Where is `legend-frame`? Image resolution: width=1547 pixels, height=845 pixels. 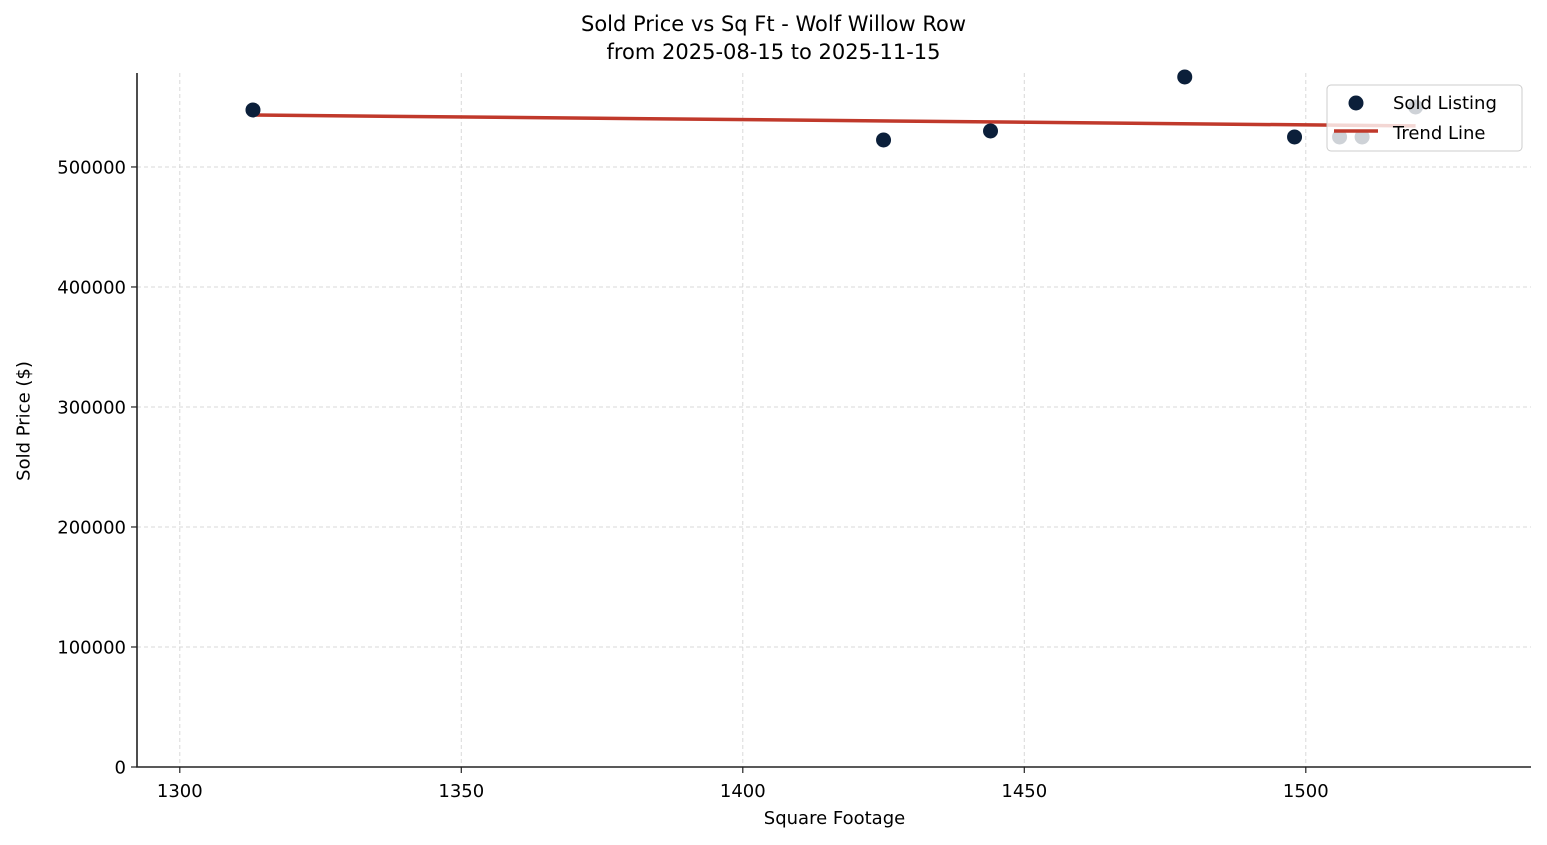
legend-frame is located at coordinates (1424, 118).